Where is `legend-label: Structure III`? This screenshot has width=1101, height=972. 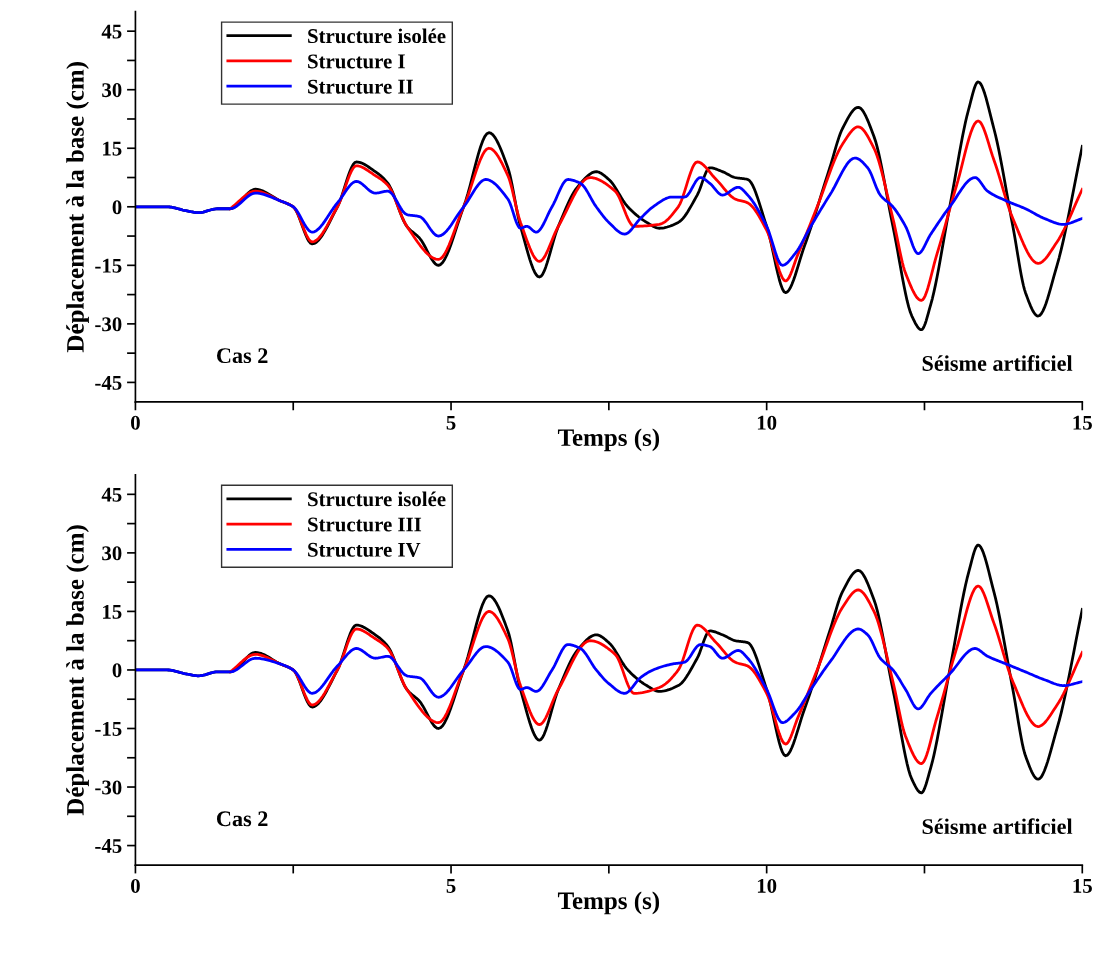
legend-label: Structure III is located at coordinates (365, 524).